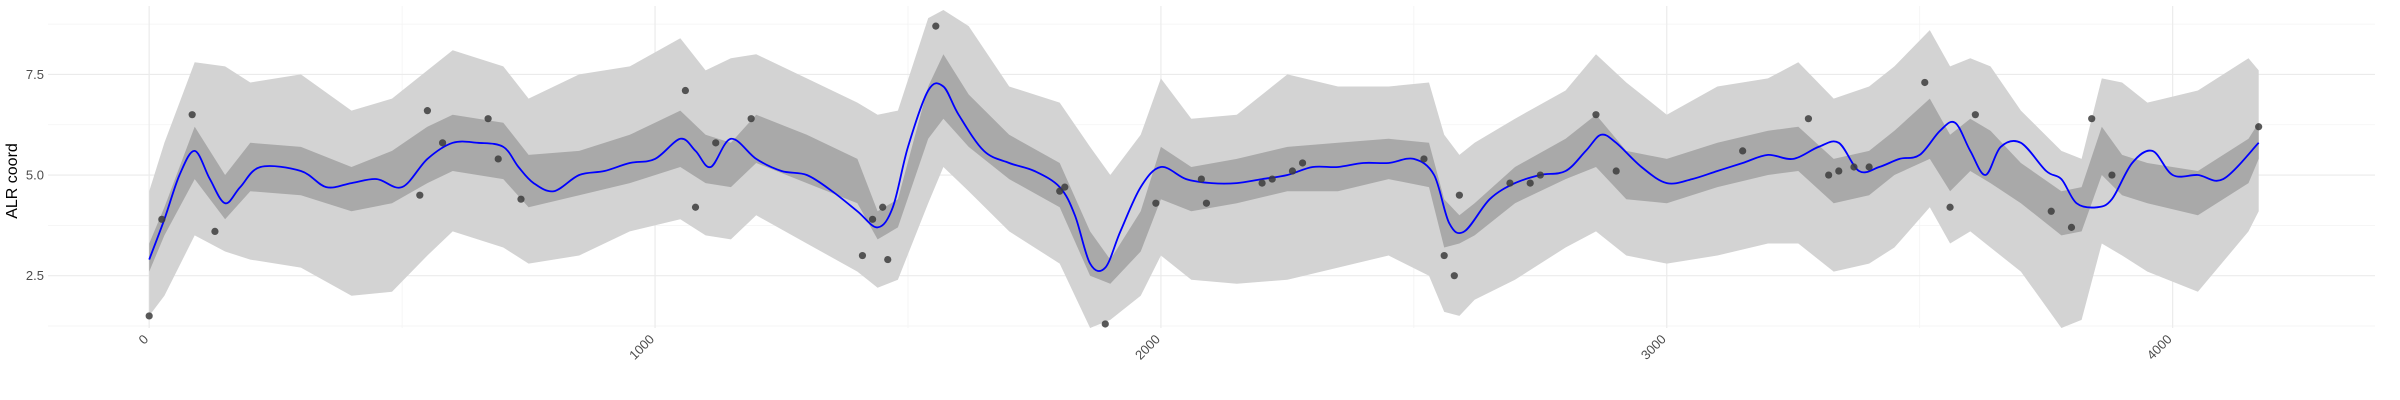 The width and height of the screenshot is (2400, 400). What do you see at coordinates (1147, 347) in the screenshot?
I see `x-tick-label: 2000` at bounding box center [1147, 347].